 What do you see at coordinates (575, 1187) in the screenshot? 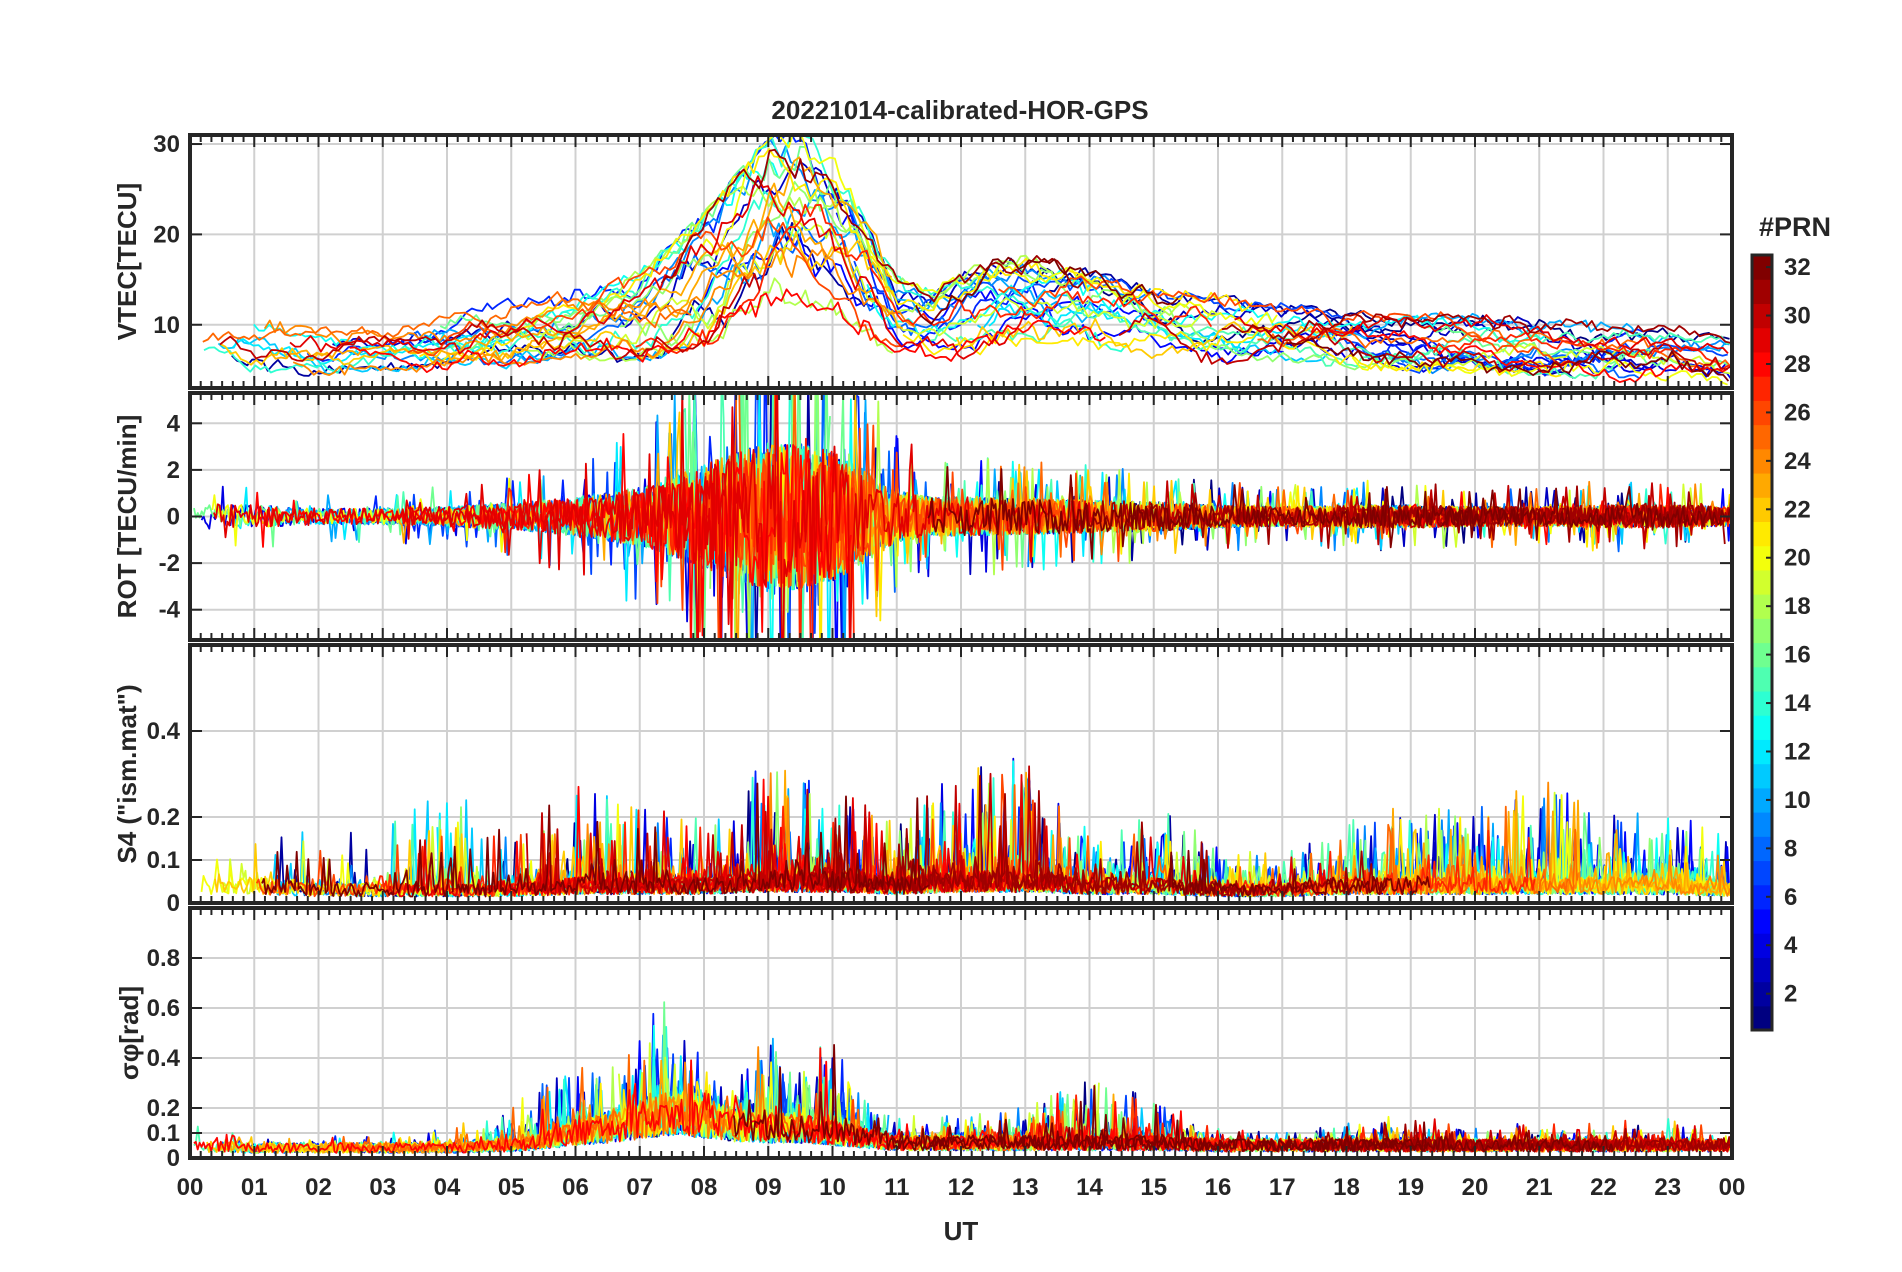
I see `x-tick-label: 06` at bounding box center [575, 1187].